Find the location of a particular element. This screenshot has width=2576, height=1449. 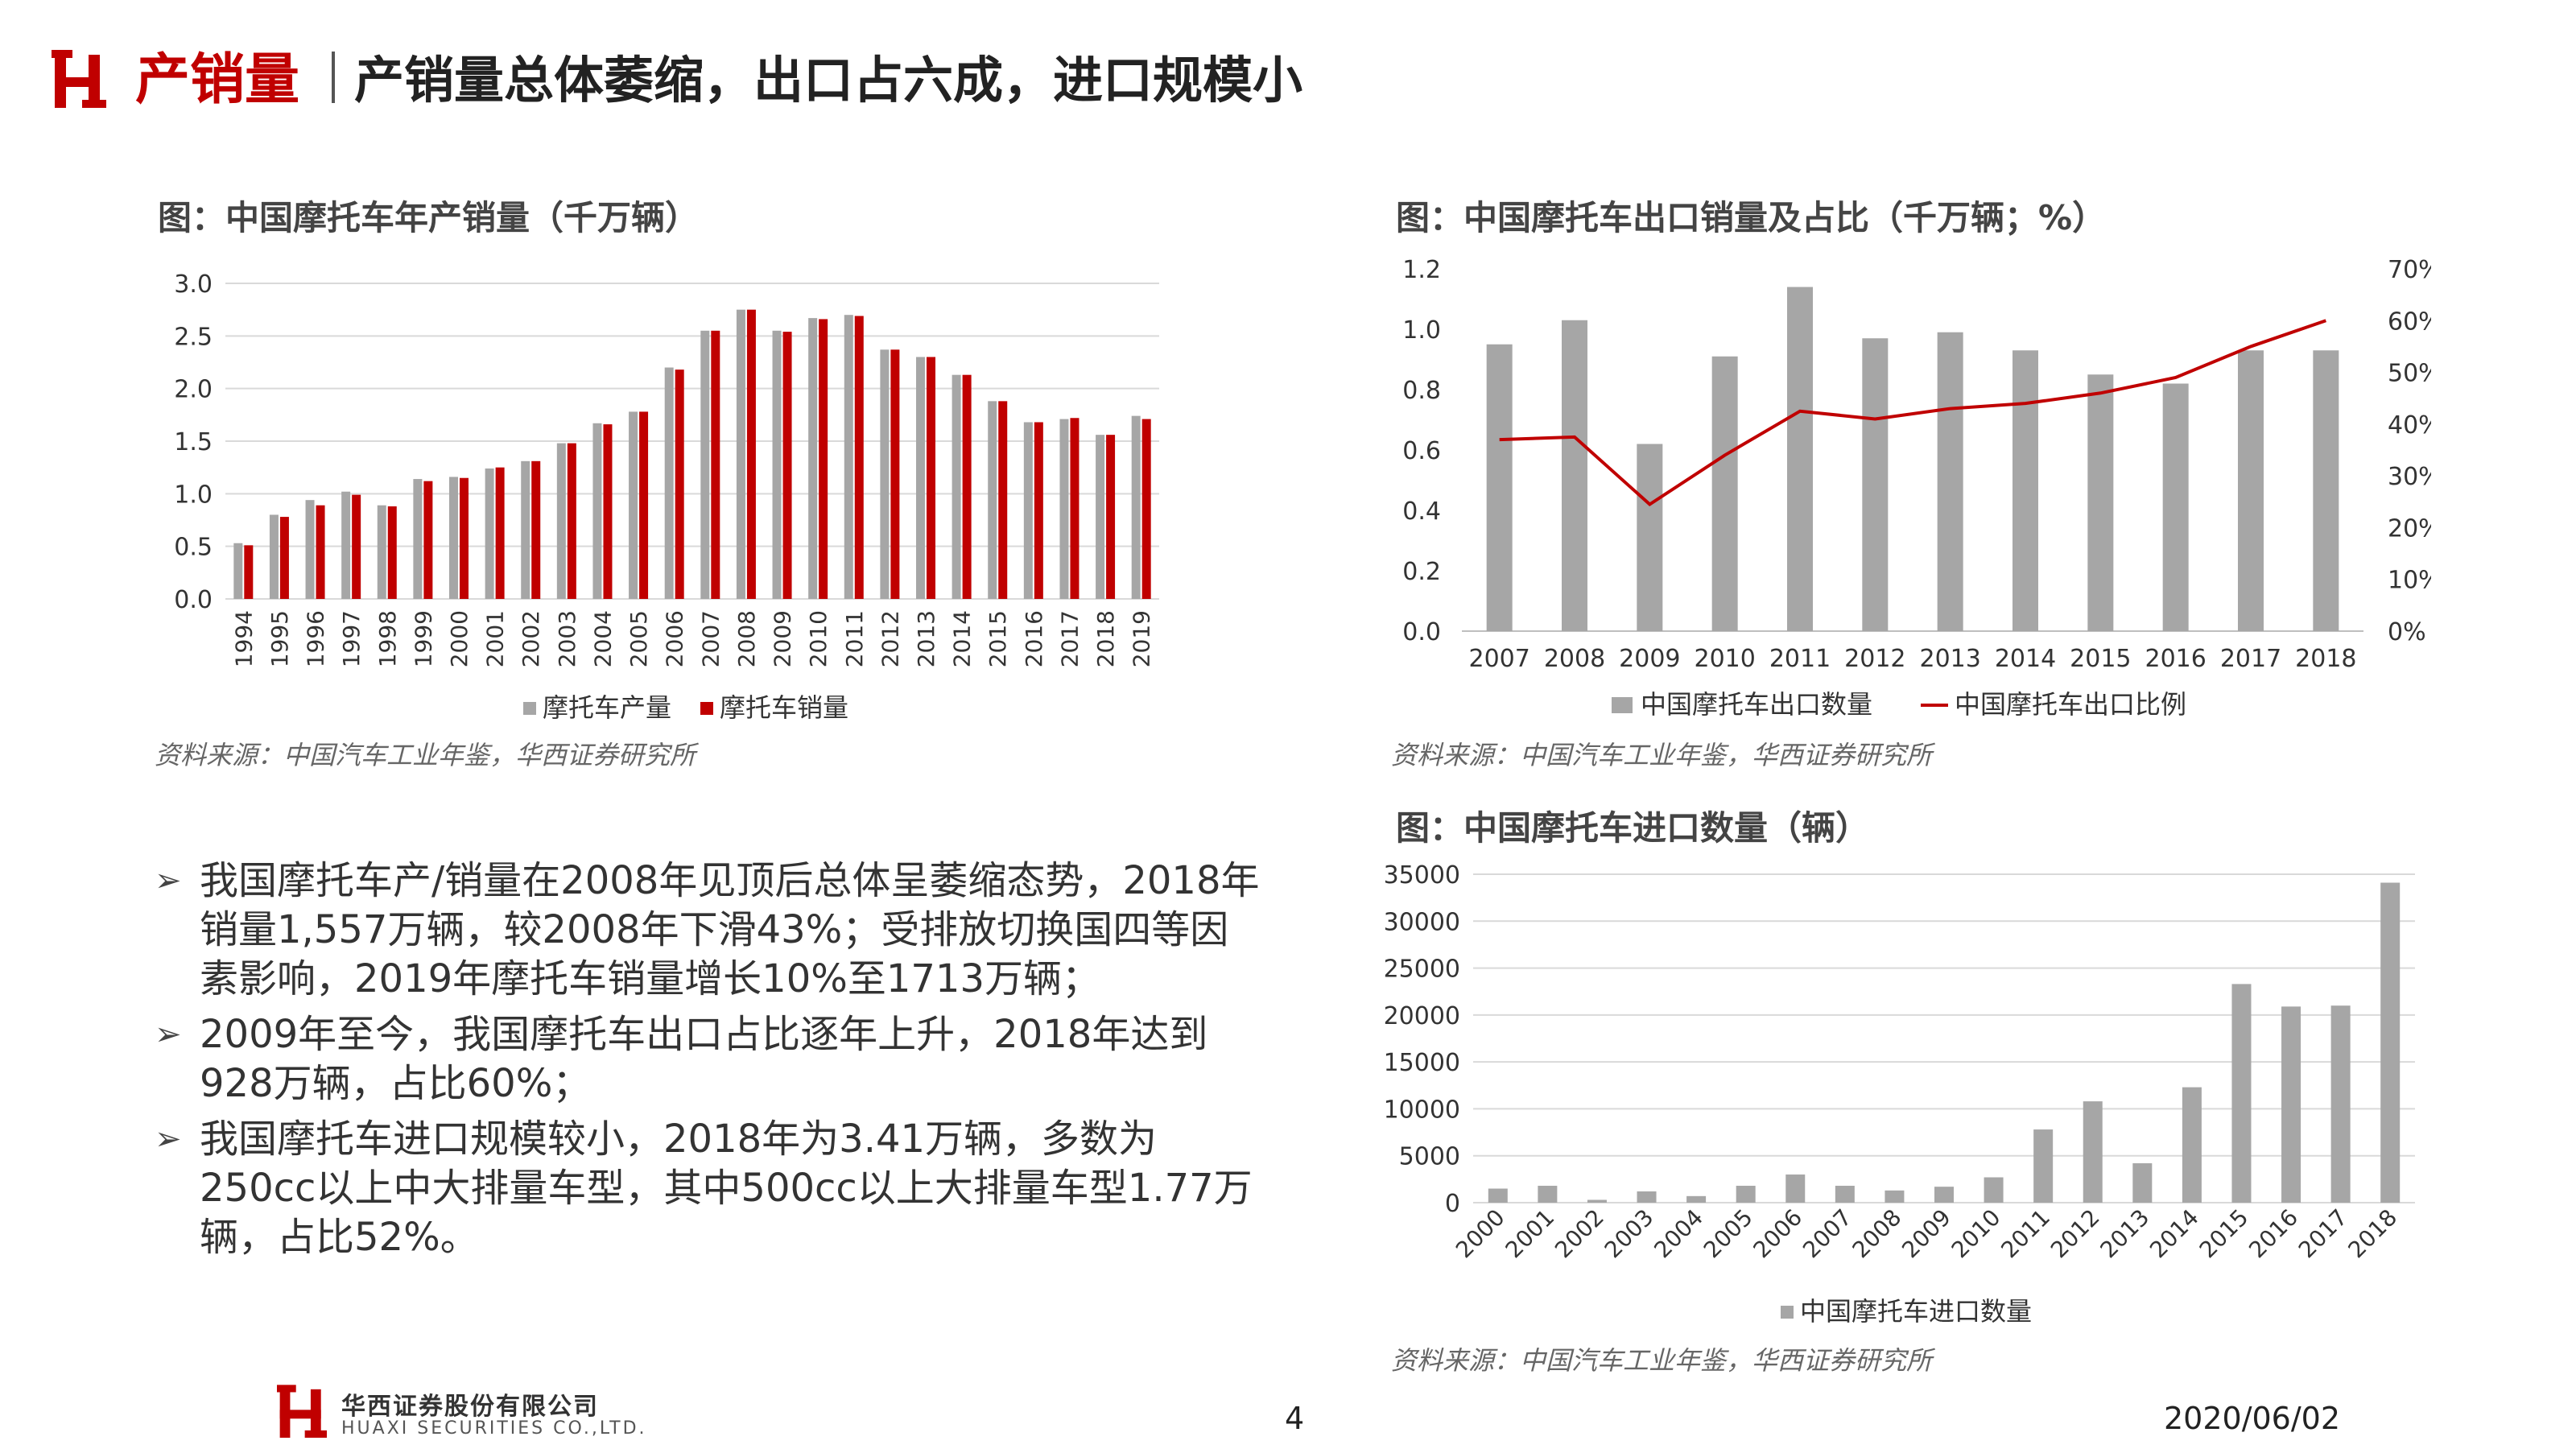

x-tick-label: 2012 is located at coordinates (2075, 1234).